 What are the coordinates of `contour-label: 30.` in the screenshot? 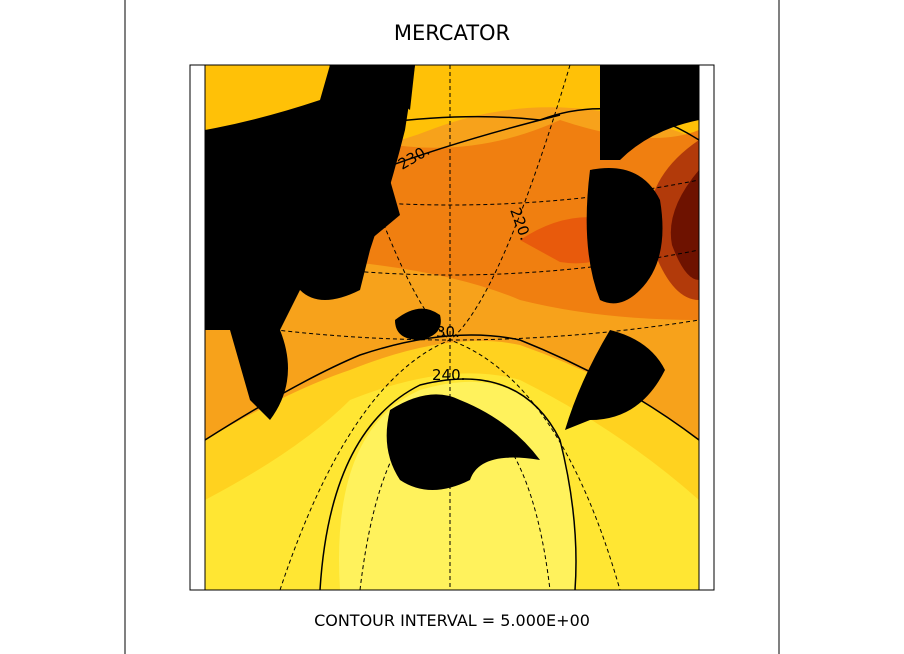 It's located at (448, 332).